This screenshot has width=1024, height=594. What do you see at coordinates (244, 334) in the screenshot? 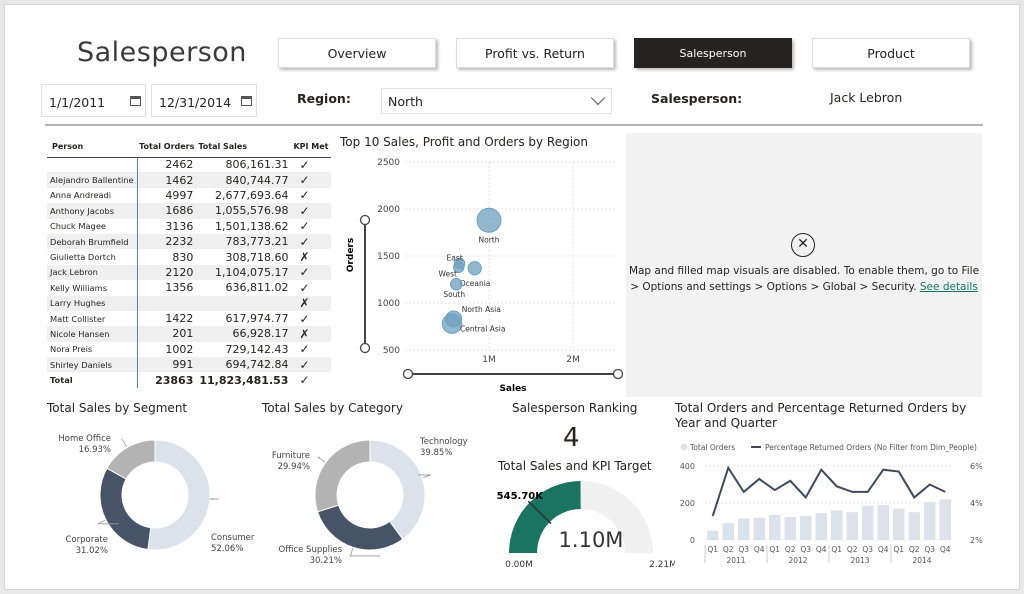
I see `sales-cell: 66,928.17` at bounding box center [244, 334].